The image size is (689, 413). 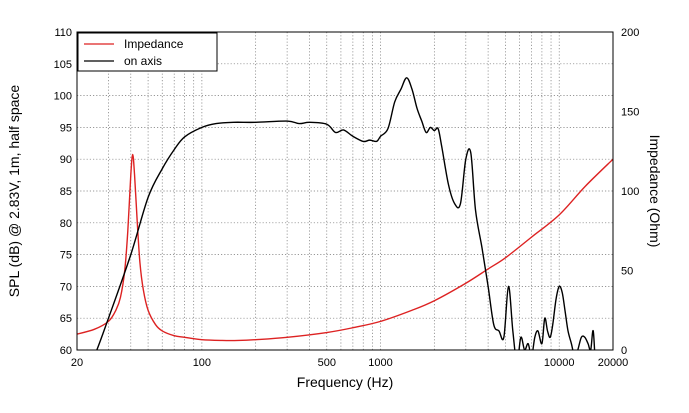 I want to click on y-left-tick-label: 110, so click(x=63, y=33).